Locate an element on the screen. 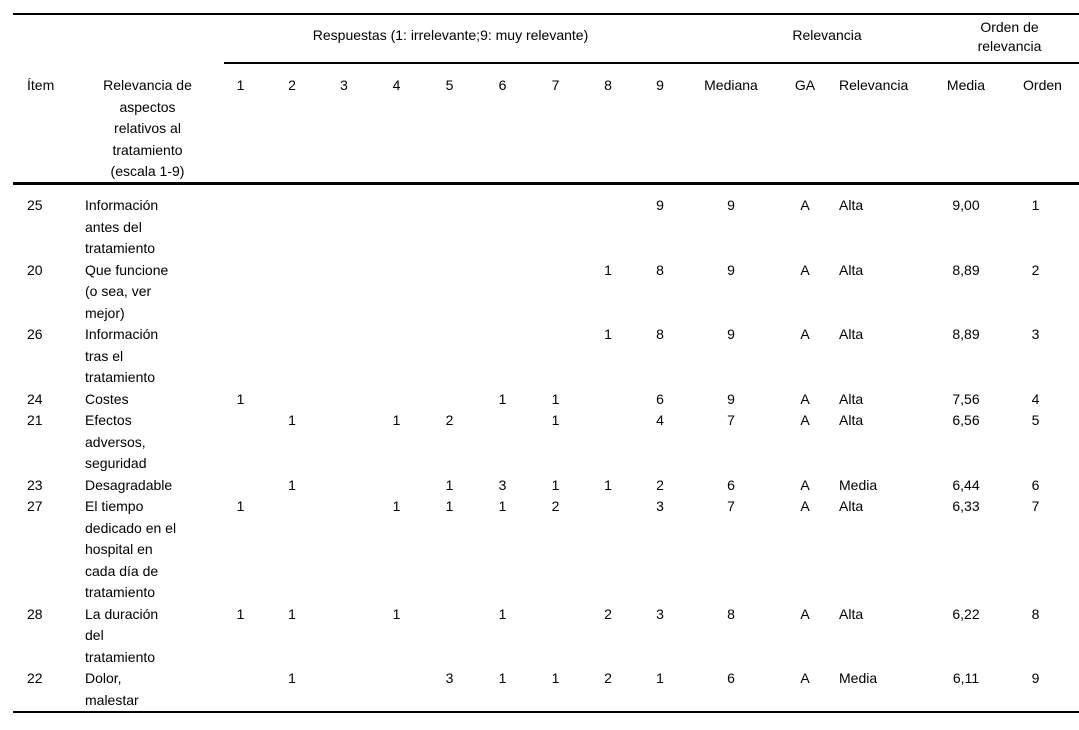 The width and height of the screenshot is (1079, 730). table-row: 24 Costes 1 1 1 6 9 A Alta 7,56 4 is located at coordinates (546, 400).